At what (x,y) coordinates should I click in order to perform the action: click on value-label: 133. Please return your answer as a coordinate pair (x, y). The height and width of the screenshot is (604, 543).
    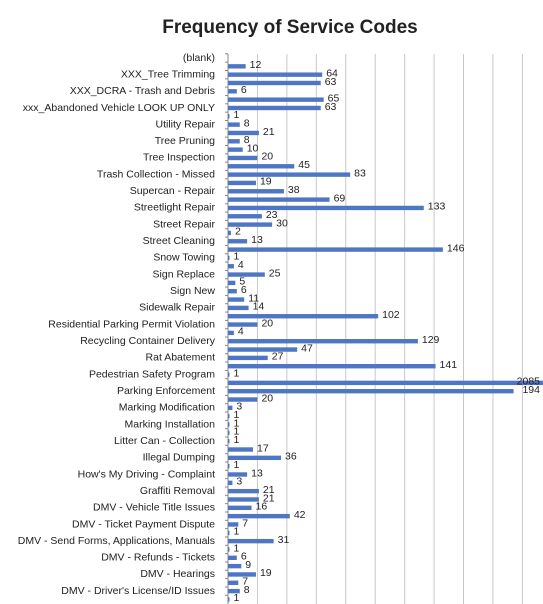
    Looking at the image, I should click on (437, 207).